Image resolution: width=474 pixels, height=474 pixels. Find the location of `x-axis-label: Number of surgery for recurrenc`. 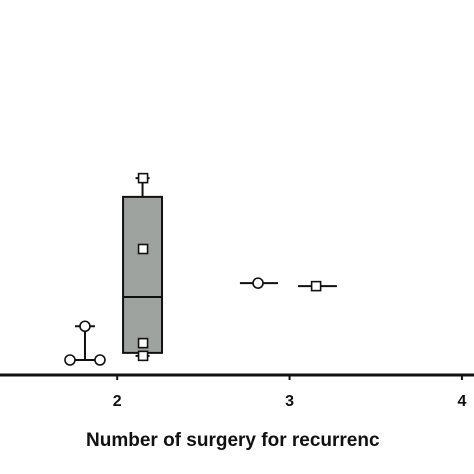

x-axis-label: Number of surgery for recurrenc is located at coordinates (233, 440).